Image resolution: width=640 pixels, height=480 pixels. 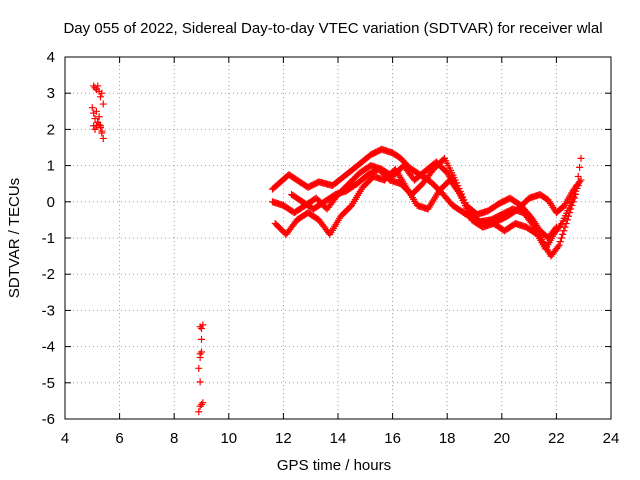 What do you see at coordinates (334, 465) in the screenshot?
I see `x-axis-label: GPS time / hours` at bounding box center [334, 465].